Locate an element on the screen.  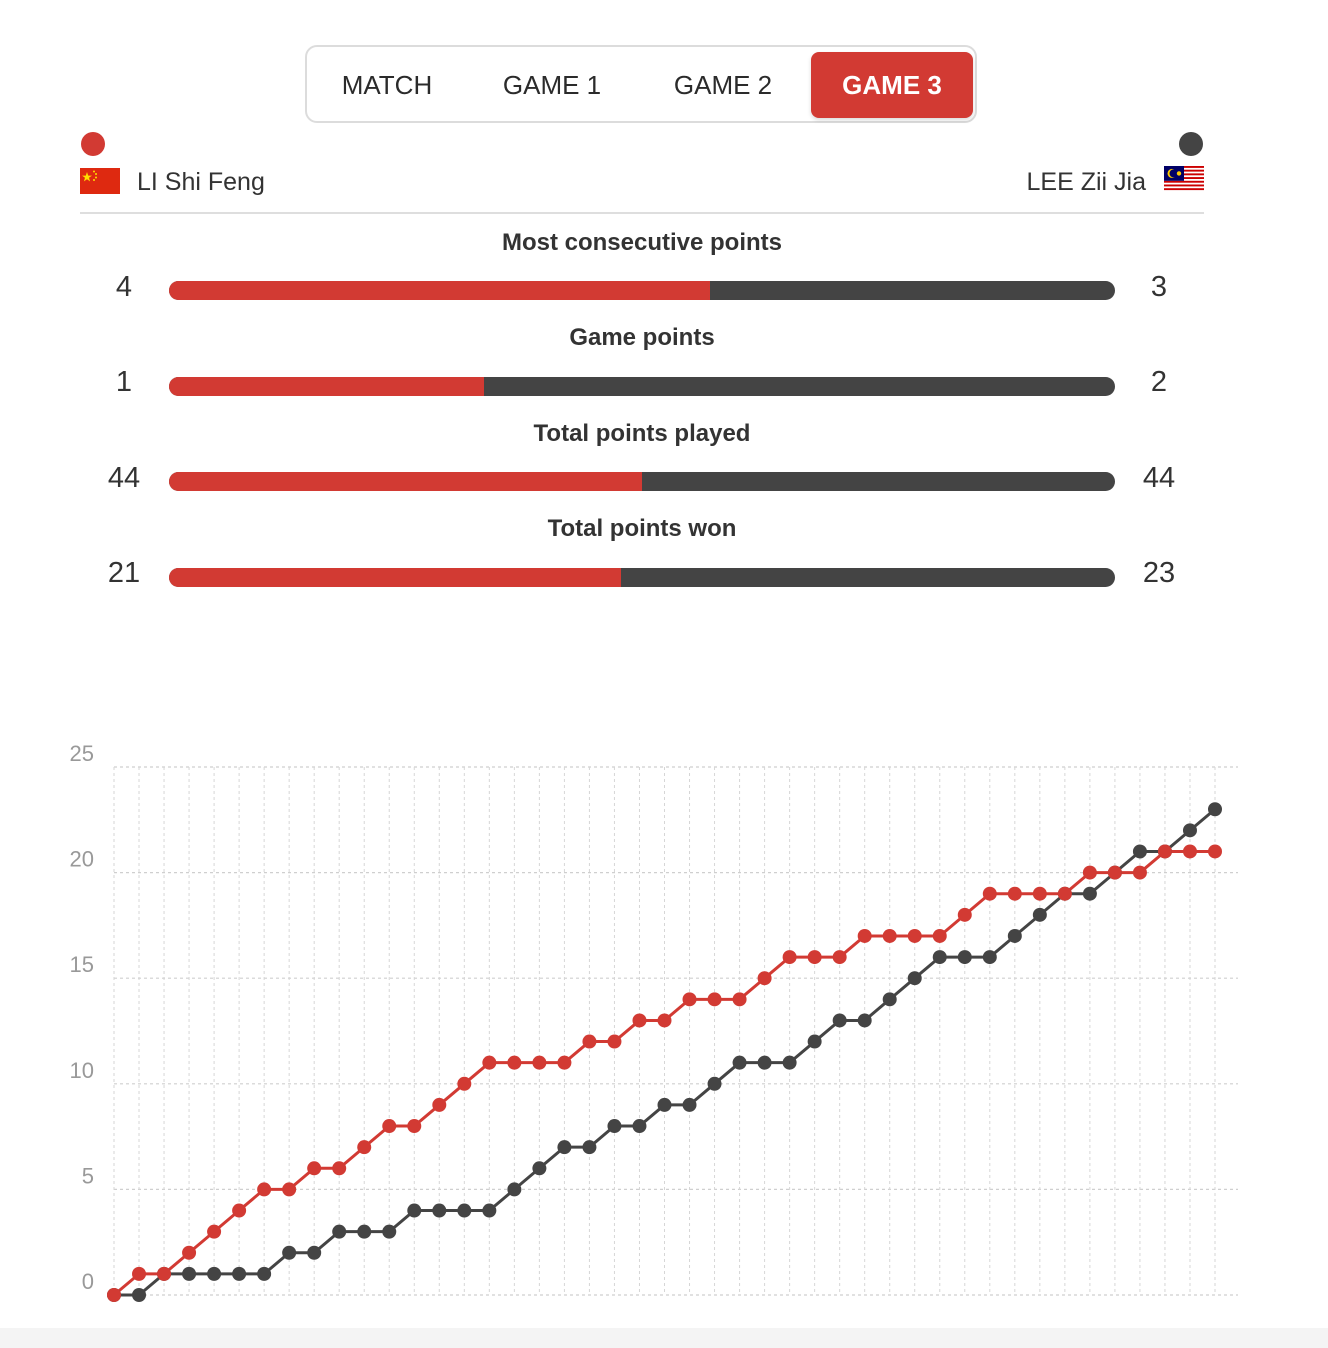
left-player-color-dot is located at coordinates (93, 144).